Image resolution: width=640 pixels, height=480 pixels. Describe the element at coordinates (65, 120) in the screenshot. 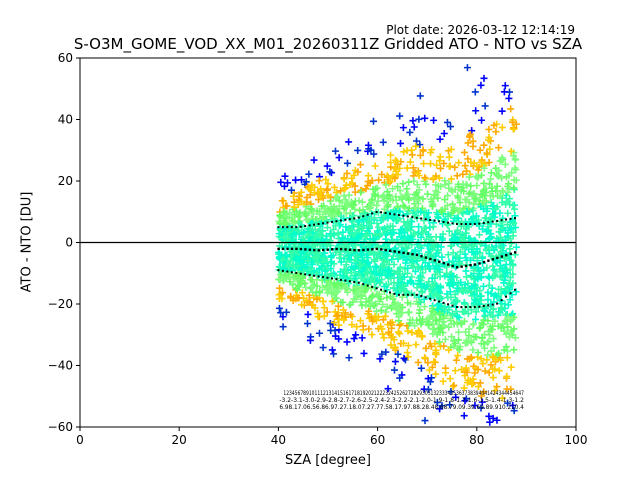

I see `y-tick-label: 40` at that location.